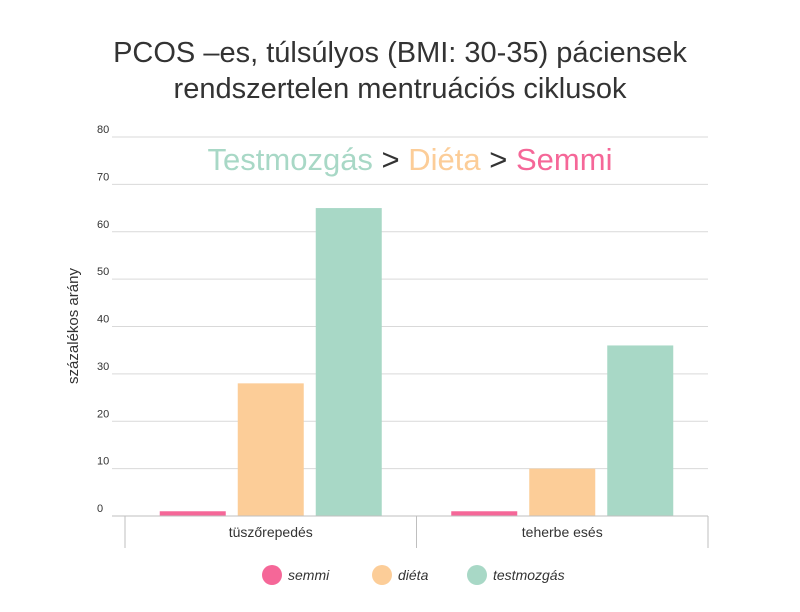 The width and height of the screenshot is (800, 612). What do you see at coordinates (103, 130) in the screenshot?
I see `y-tick-label: 80` at bounding box center [103, 130].